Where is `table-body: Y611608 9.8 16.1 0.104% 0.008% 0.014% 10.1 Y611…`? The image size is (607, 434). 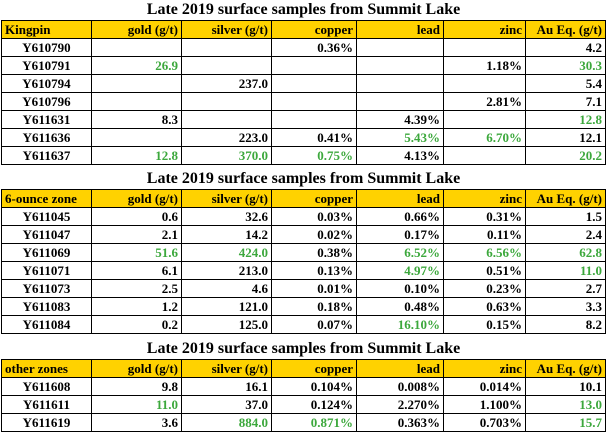
table-body: Y611608 9.8 16.1 0.104% 0.008% 0.014% 10.1 Y611… is located at coordinates (303, 404).